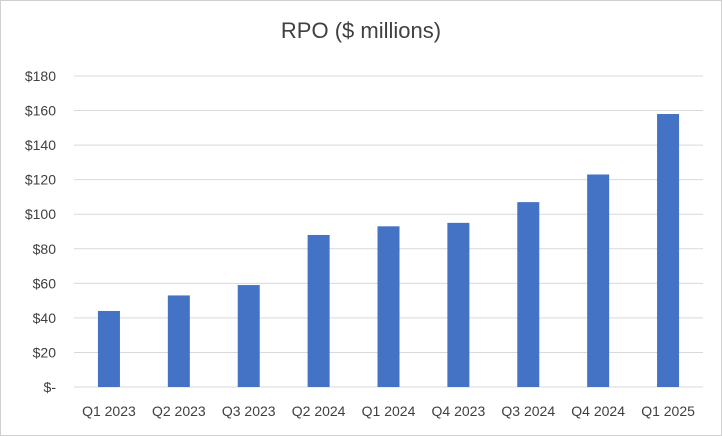 The height and width of the screenshot is (436, 722). I want to click on y-tick-label: $60, so click(45, 283).